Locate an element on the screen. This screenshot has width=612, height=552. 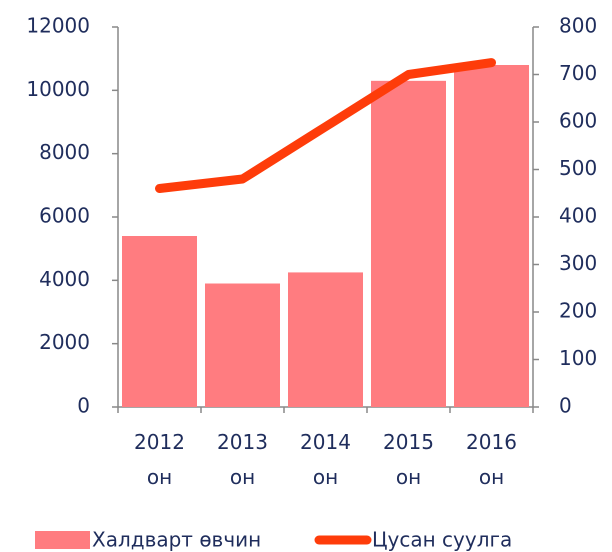
y2-tick-label: 600 is located at coordinates (578, 121).